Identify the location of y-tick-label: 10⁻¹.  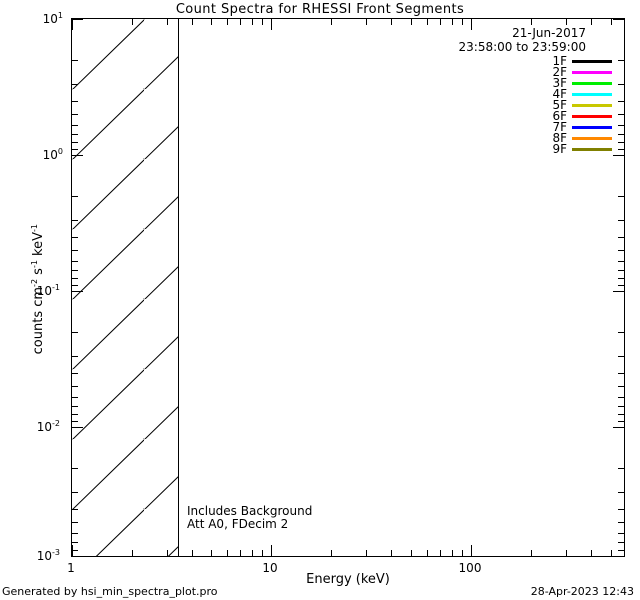
(48, 290).